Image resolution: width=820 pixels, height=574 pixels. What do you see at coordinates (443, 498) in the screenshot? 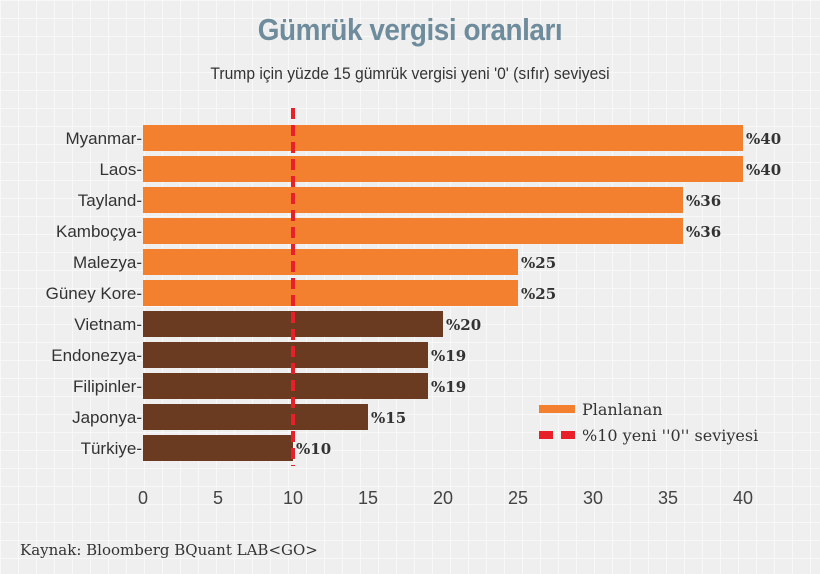
I see `x-tick-label: 20` at bounding box center [443, 498].